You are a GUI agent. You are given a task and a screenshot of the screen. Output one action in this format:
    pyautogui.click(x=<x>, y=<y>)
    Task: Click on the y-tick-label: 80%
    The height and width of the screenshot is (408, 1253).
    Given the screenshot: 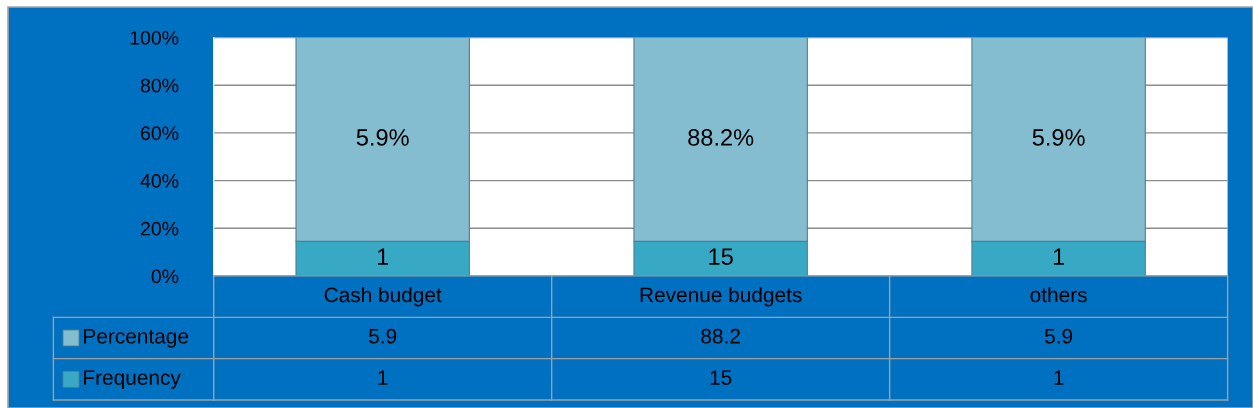 What is the action you would take?
    pyautogui.click(x=159, y=85)
    